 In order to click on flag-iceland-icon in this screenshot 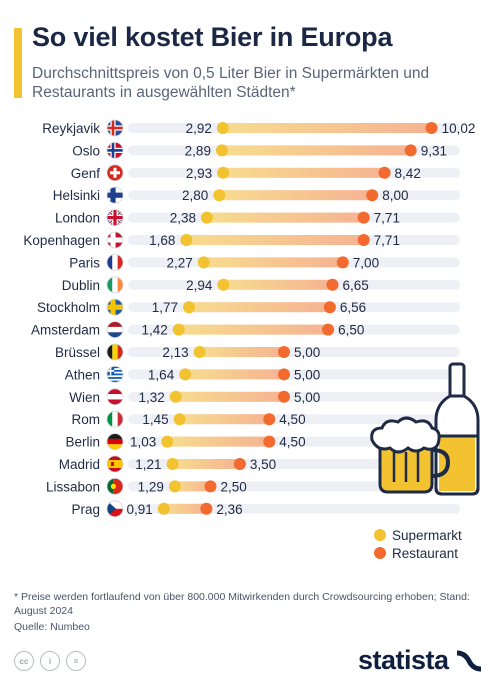, I will do `click(115, 128)`.